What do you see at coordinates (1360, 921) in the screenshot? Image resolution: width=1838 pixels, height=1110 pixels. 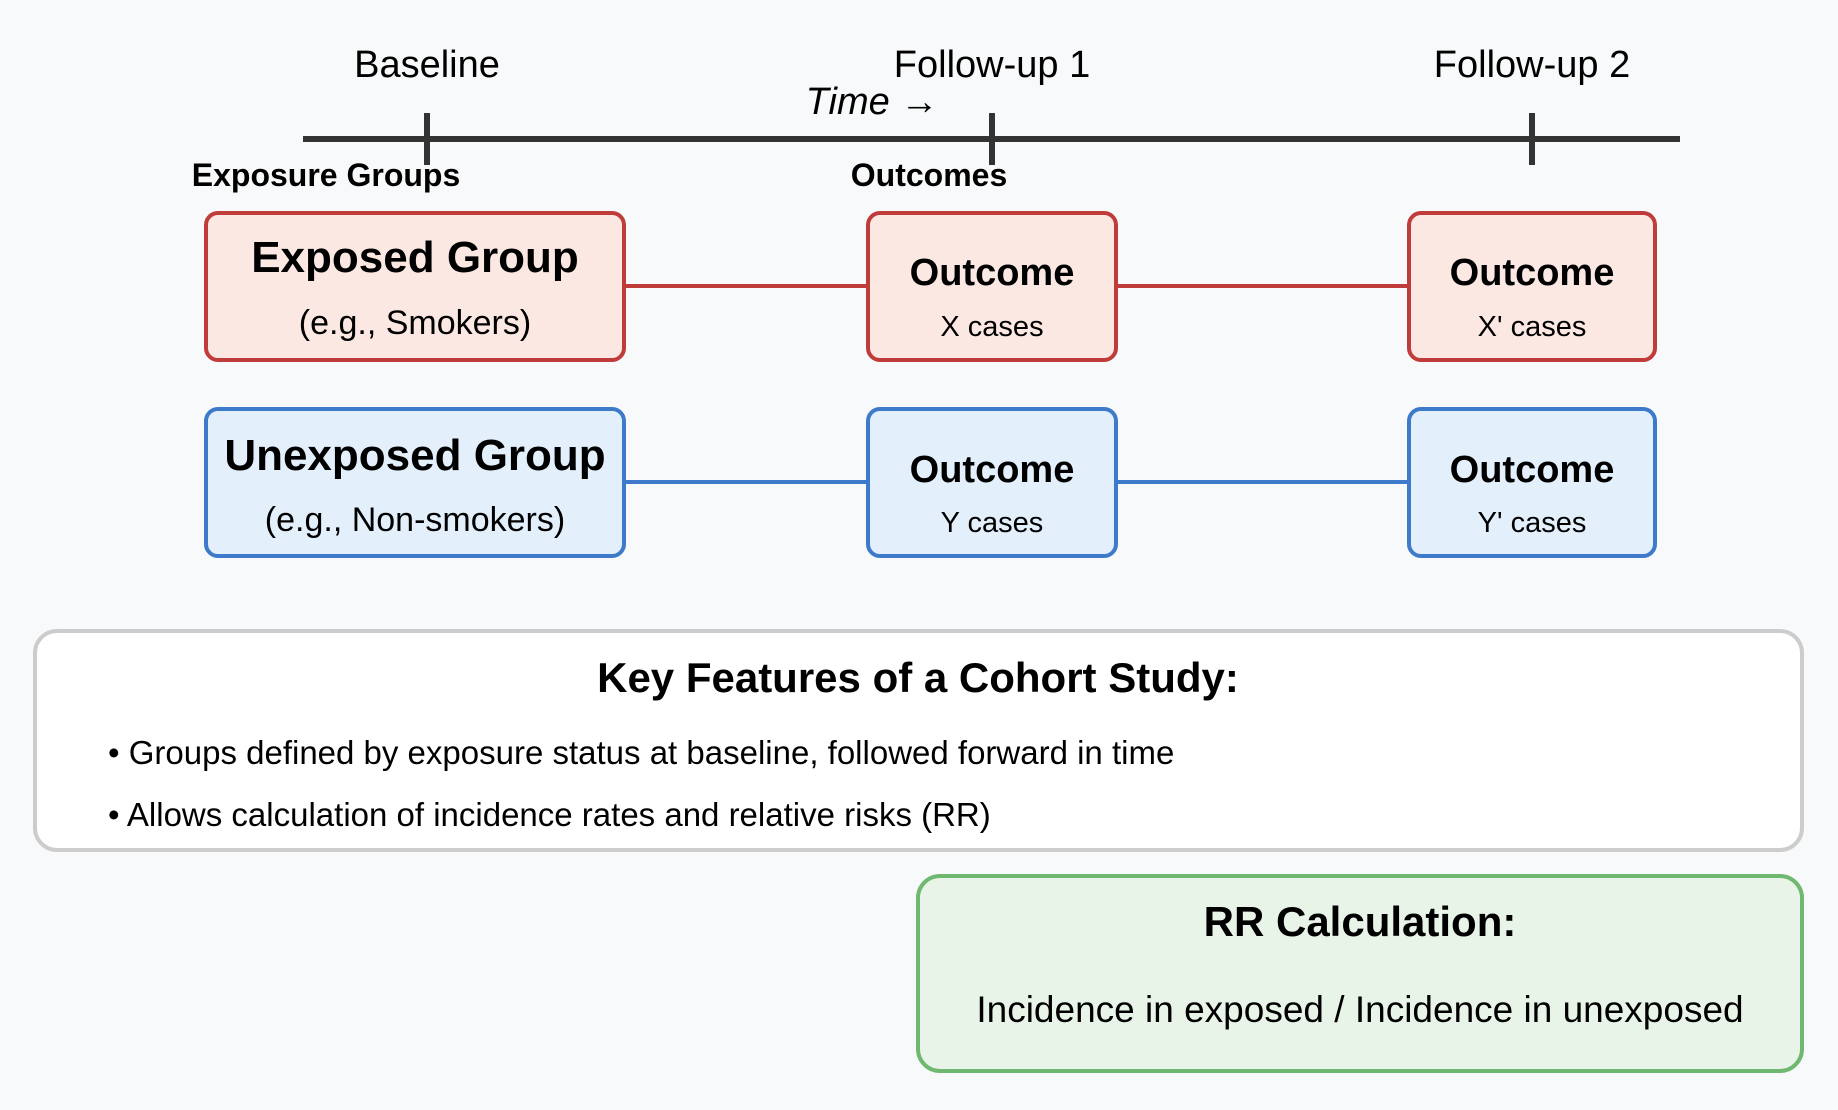 I see `rr-calculation-title: RR Calculation:` at bounding box center [1360, 921].